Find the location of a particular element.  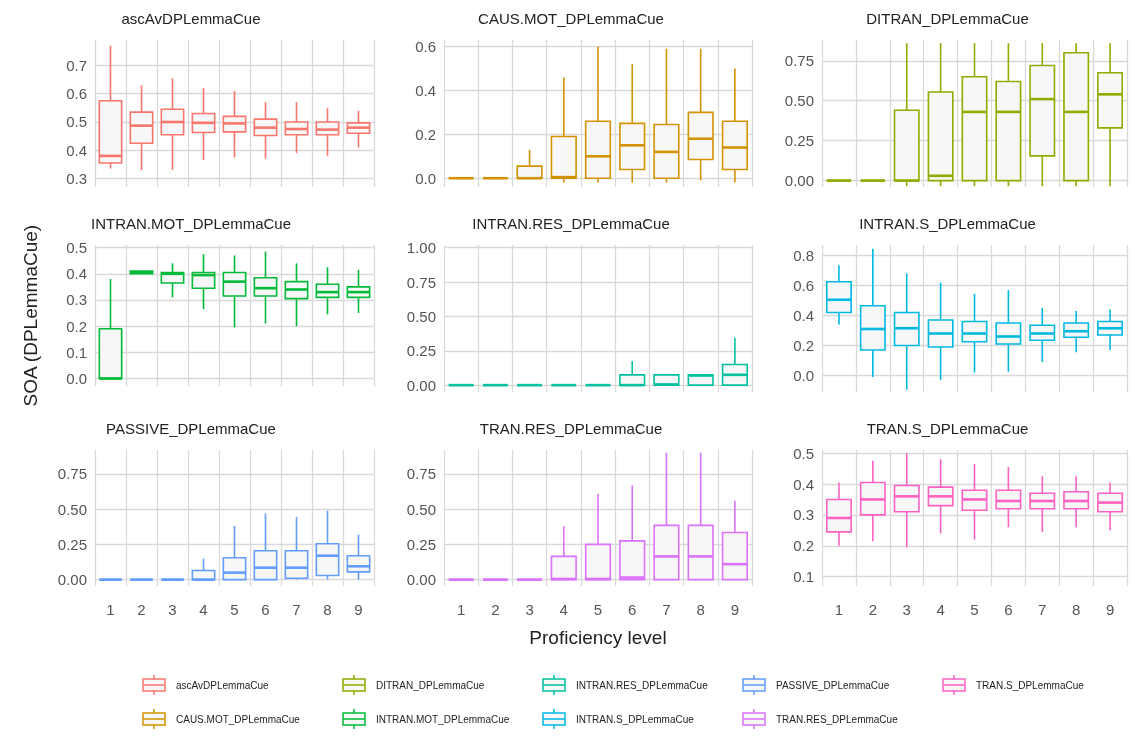

legend-label: INTRAN.RES_DPLemmaCue is located at coordinates (642, 685).